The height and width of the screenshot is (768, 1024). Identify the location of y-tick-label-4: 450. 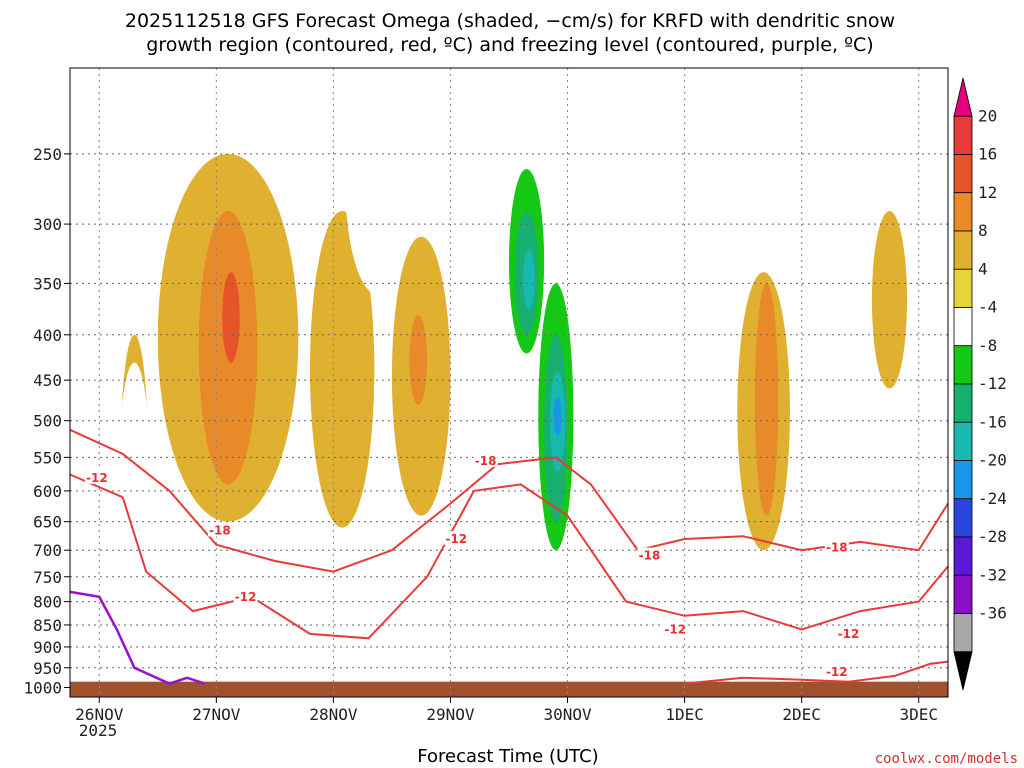
(47, 380).